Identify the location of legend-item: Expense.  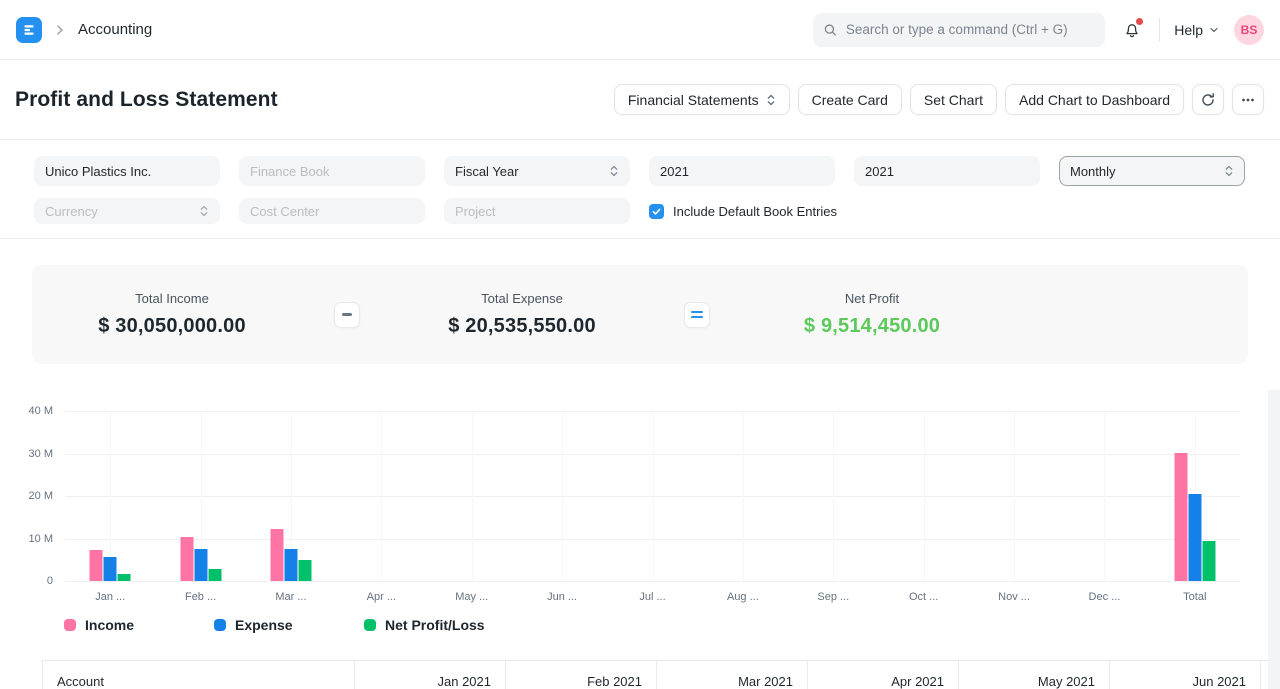
(289, 625).